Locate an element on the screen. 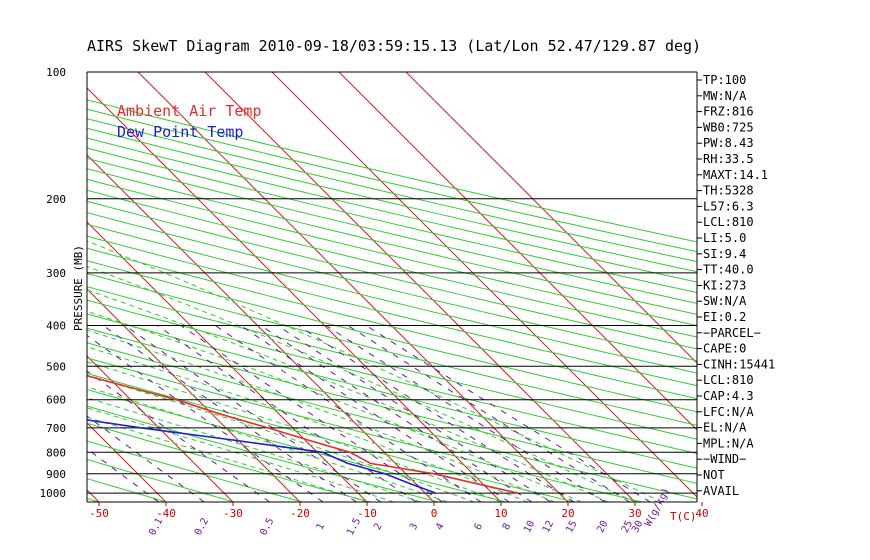  mixing-ratio-label: 12 is located at coordinates (548, 527).